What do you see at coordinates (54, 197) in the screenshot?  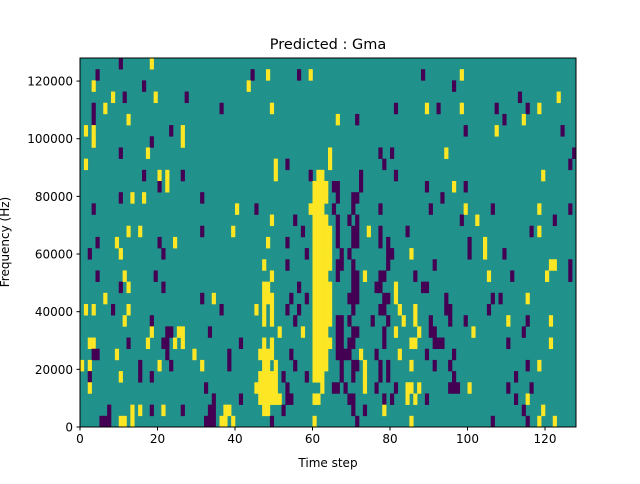 I see `y-tick-label: 80000` at bounding box center [54, 197].